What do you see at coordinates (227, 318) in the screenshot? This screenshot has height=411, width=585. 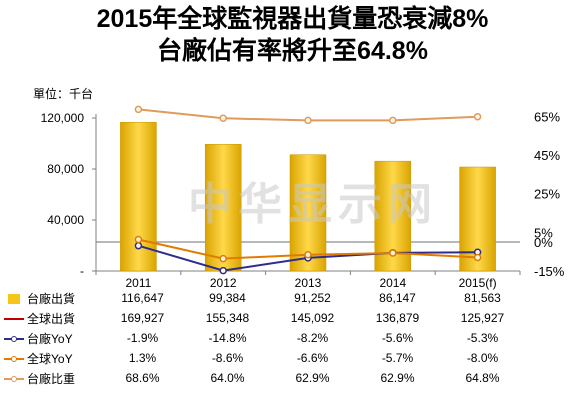 I see `table-cell: 155,348` at bounding box center [227, 318].